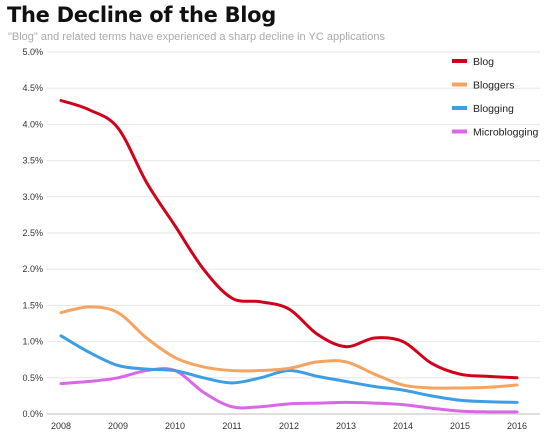 Image resolution: width=550 pixels, height=434 pixels. Describe the element at coordinates (32, 52) in the screenshot. I see `y-tick-label: 5.0%` at that location.